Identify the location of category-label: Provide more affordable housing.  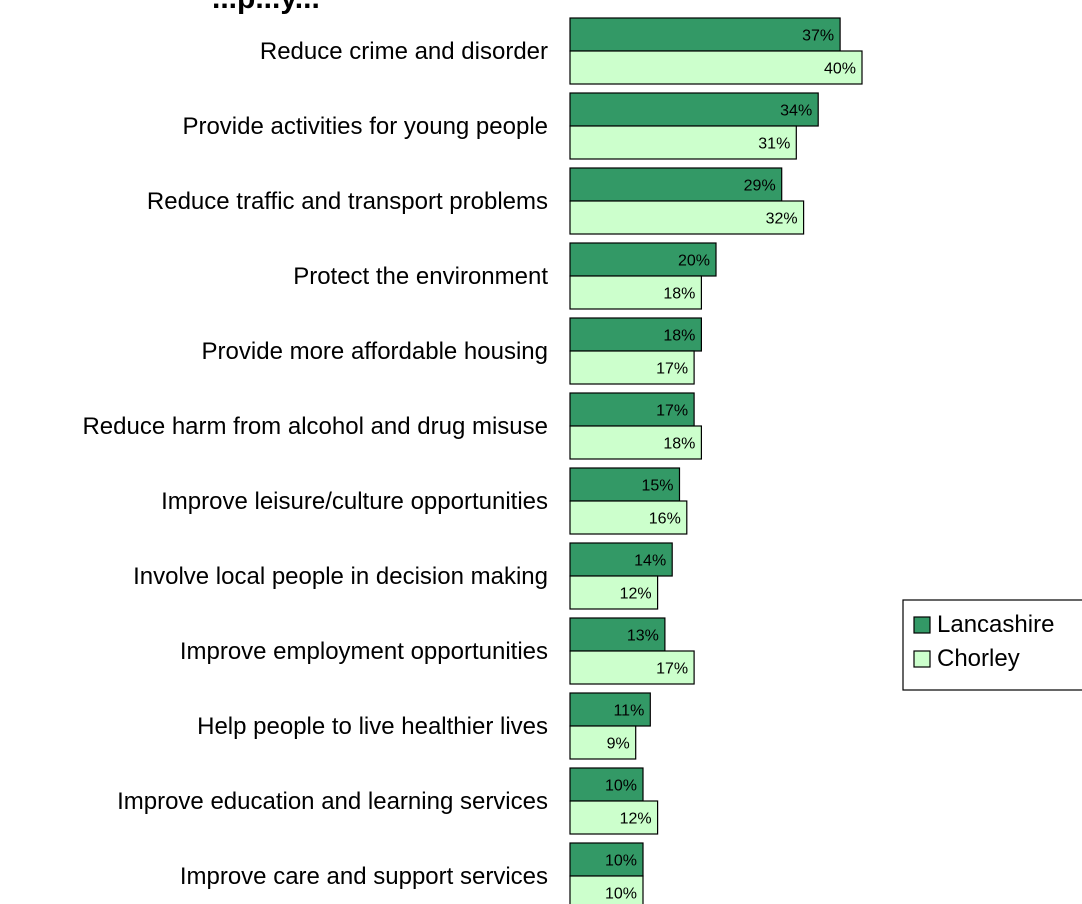
(375, 351).